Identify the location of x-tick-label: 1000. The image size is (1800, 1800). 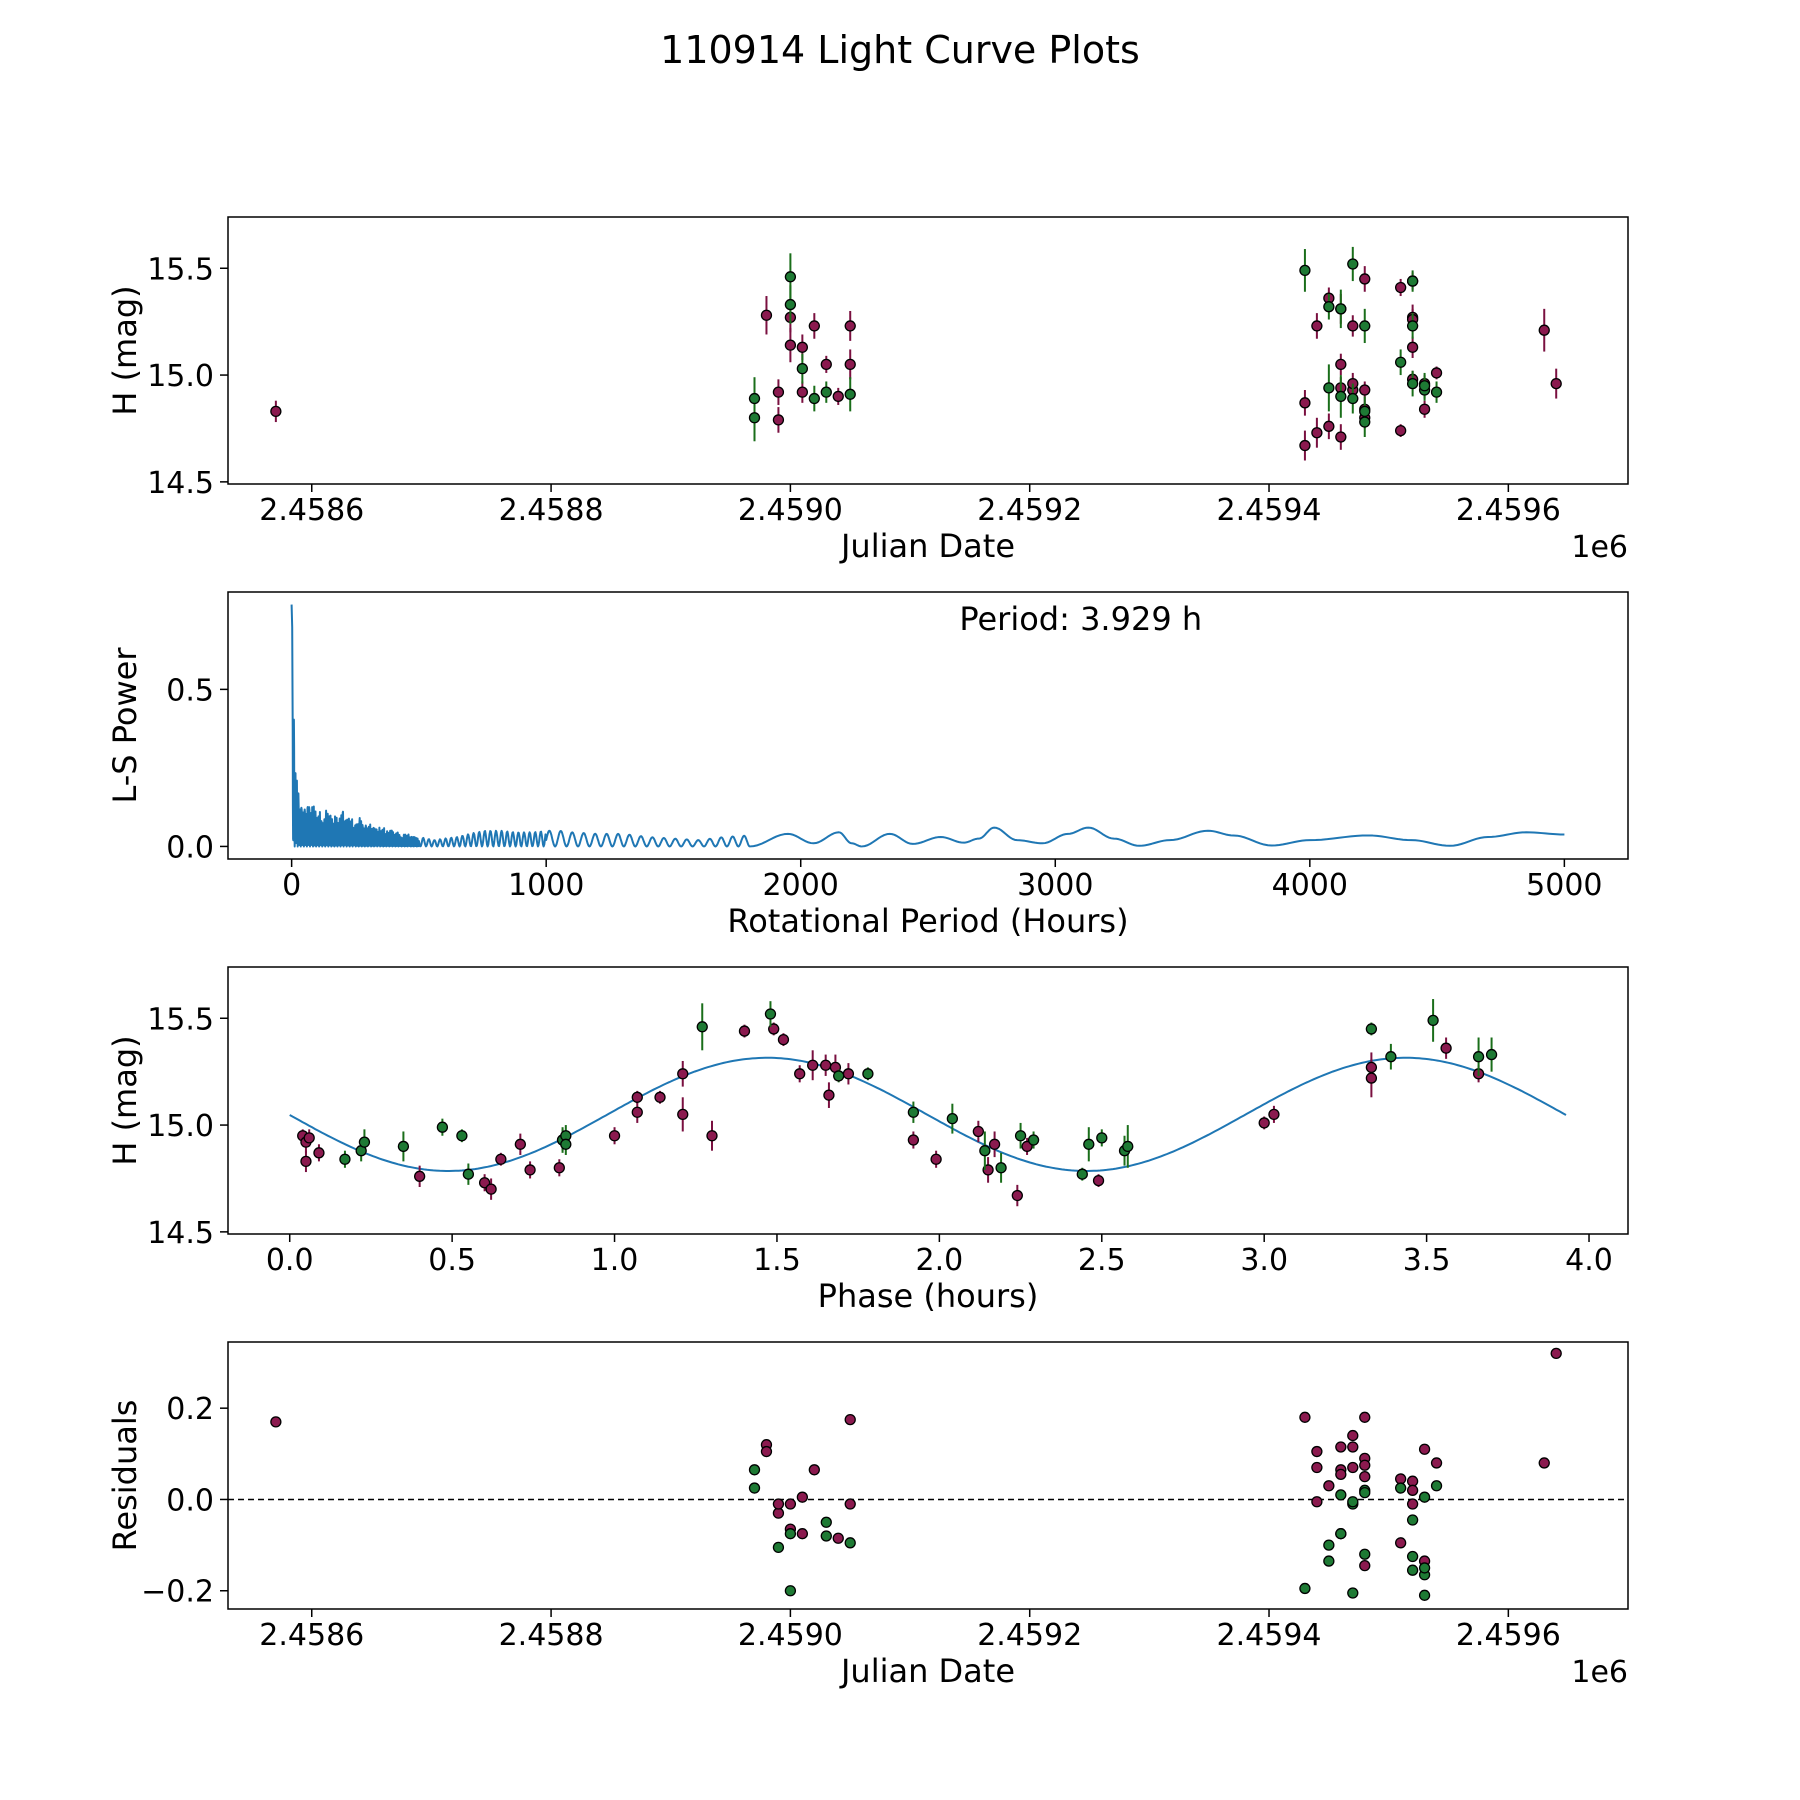
(546, 885).